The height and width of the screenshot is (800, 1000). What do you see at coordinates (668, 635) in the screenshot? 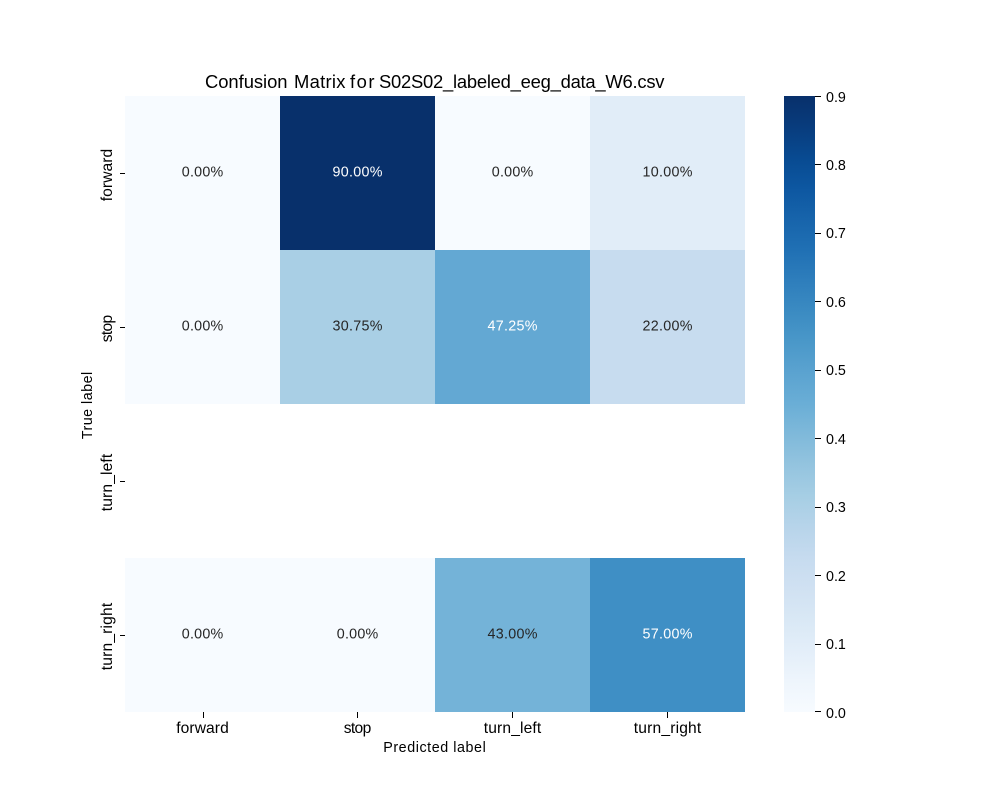
I see `svg-text: 57.00%` at bounding box center [668, 635].